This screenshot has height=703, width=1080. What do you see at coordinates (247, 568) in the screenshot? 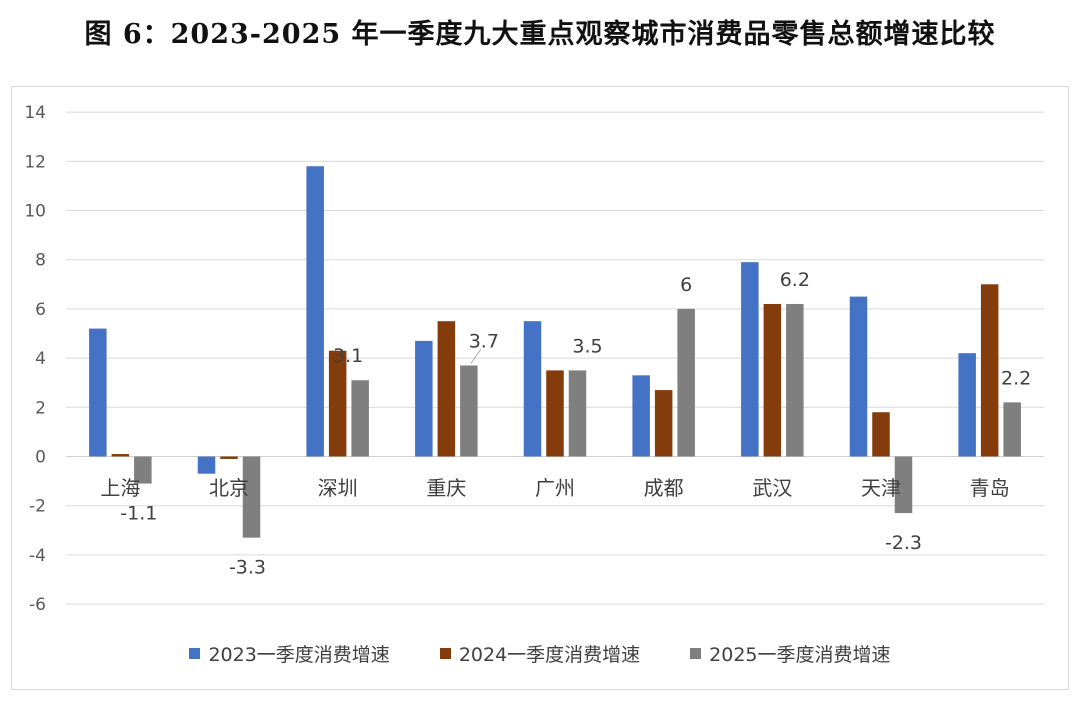
I see `data-label-2025: -3.3` at bounding box center [247, 568].